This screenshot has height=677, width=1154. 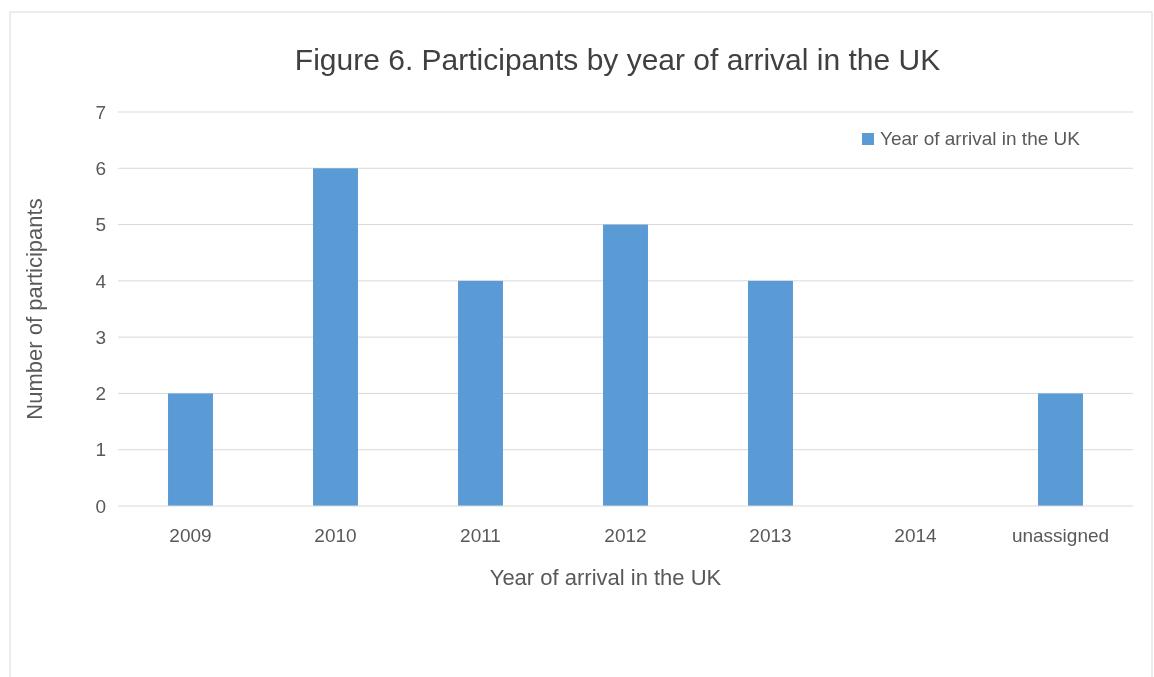 What do you see at coordinates (34, 309) in the screenshot?
I see `y-axis-title: Number of participants` at bounding box center [34, 309].